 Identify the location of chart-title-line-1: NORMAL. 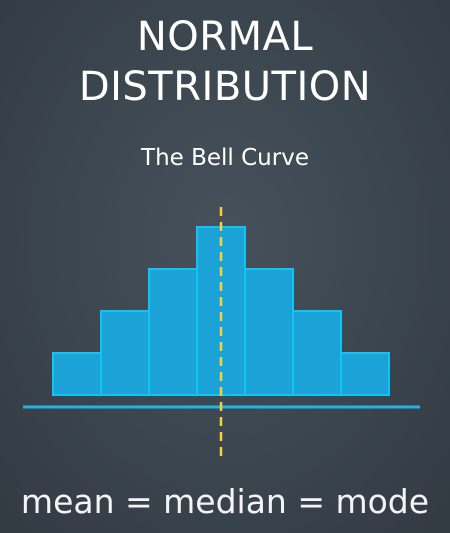
(225, 37).